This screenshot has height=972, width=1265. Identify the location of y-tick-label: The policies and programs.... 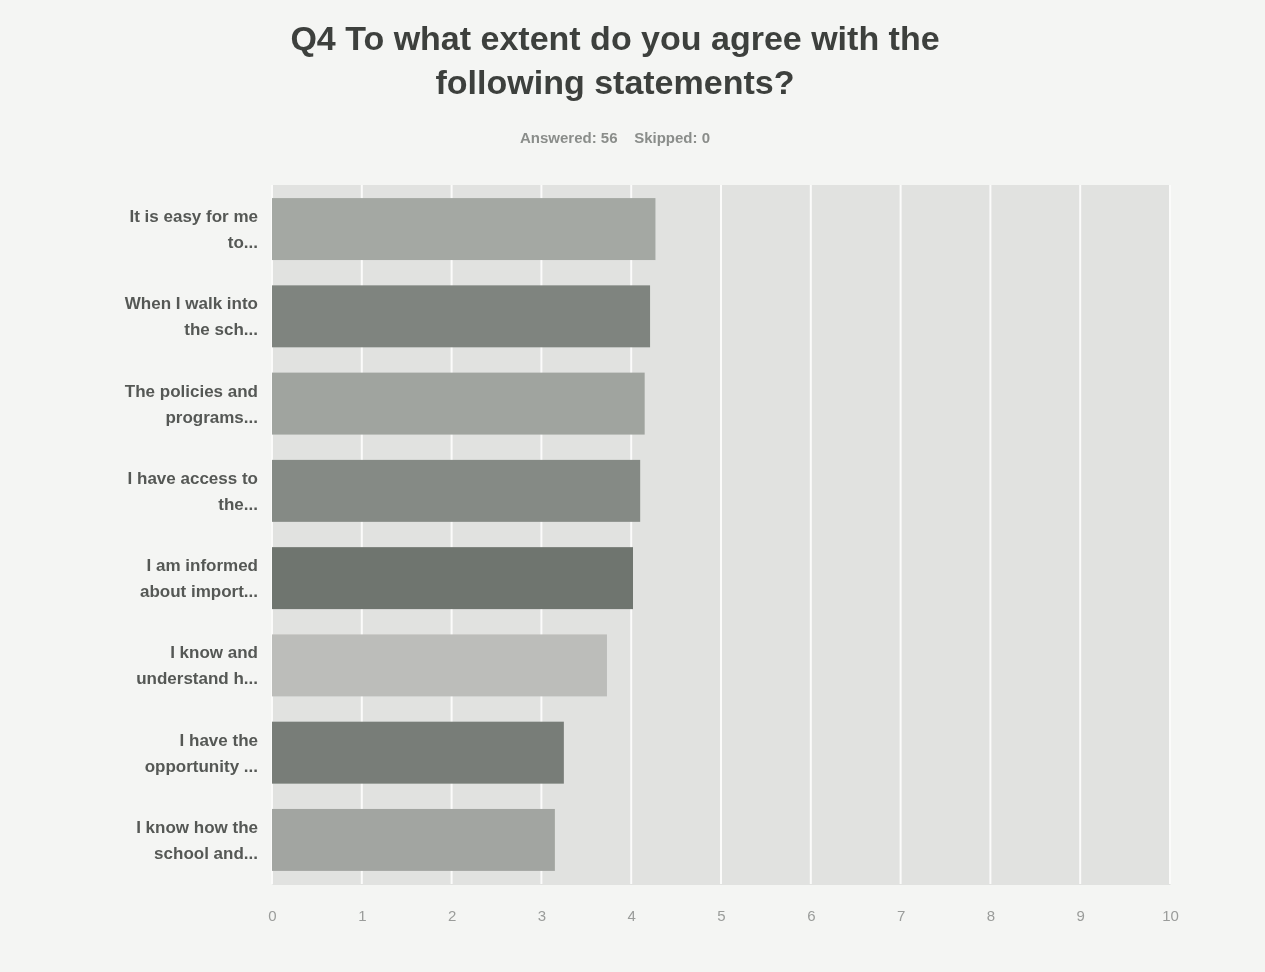
(191, 404).